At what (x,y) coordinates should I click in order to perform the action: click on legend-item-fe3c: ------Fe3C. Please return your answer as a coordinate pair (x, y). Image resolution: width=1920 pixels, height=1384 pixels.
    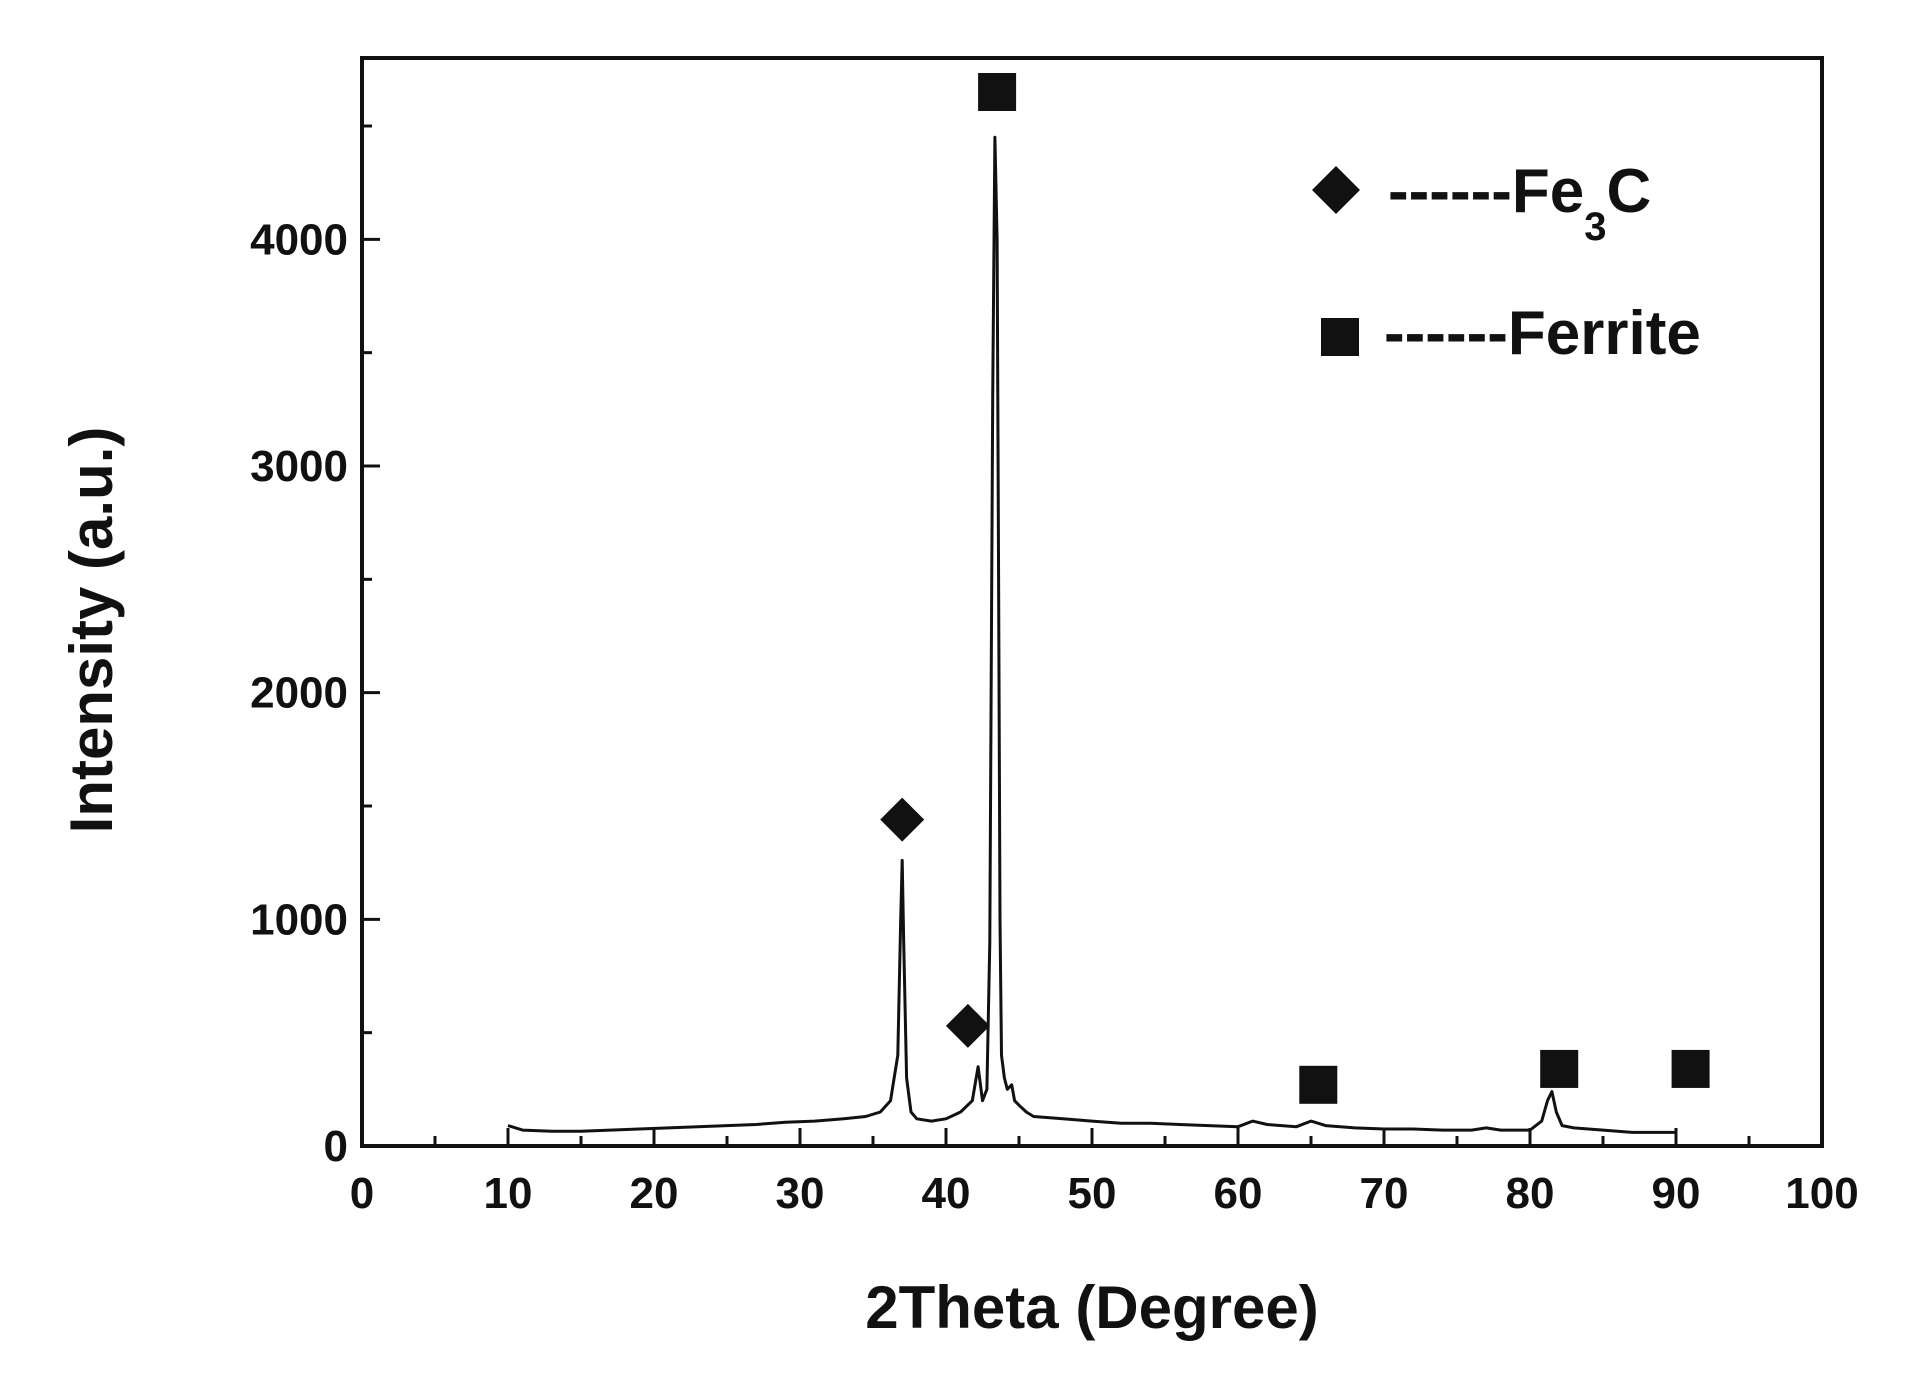
    Looking at the image, I should click on (1519, 203).